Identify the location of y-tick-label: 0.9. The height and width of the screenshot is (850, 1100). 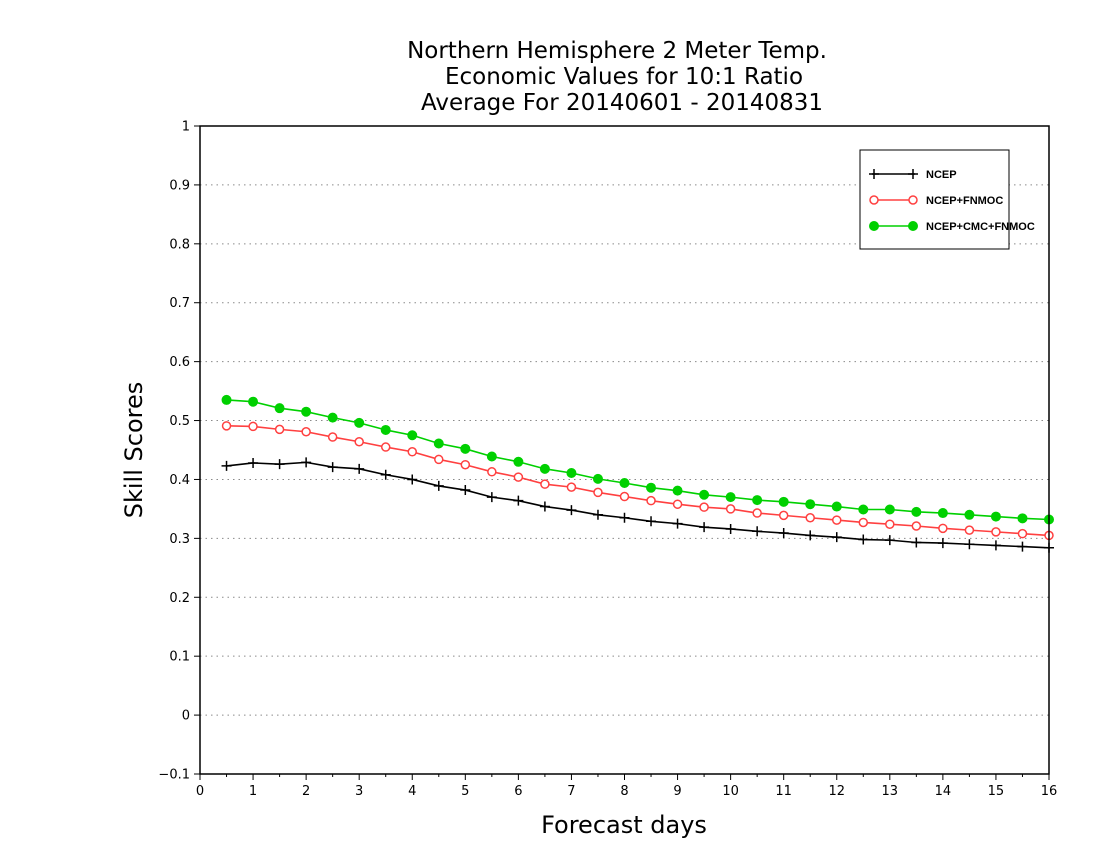
(179, 185).